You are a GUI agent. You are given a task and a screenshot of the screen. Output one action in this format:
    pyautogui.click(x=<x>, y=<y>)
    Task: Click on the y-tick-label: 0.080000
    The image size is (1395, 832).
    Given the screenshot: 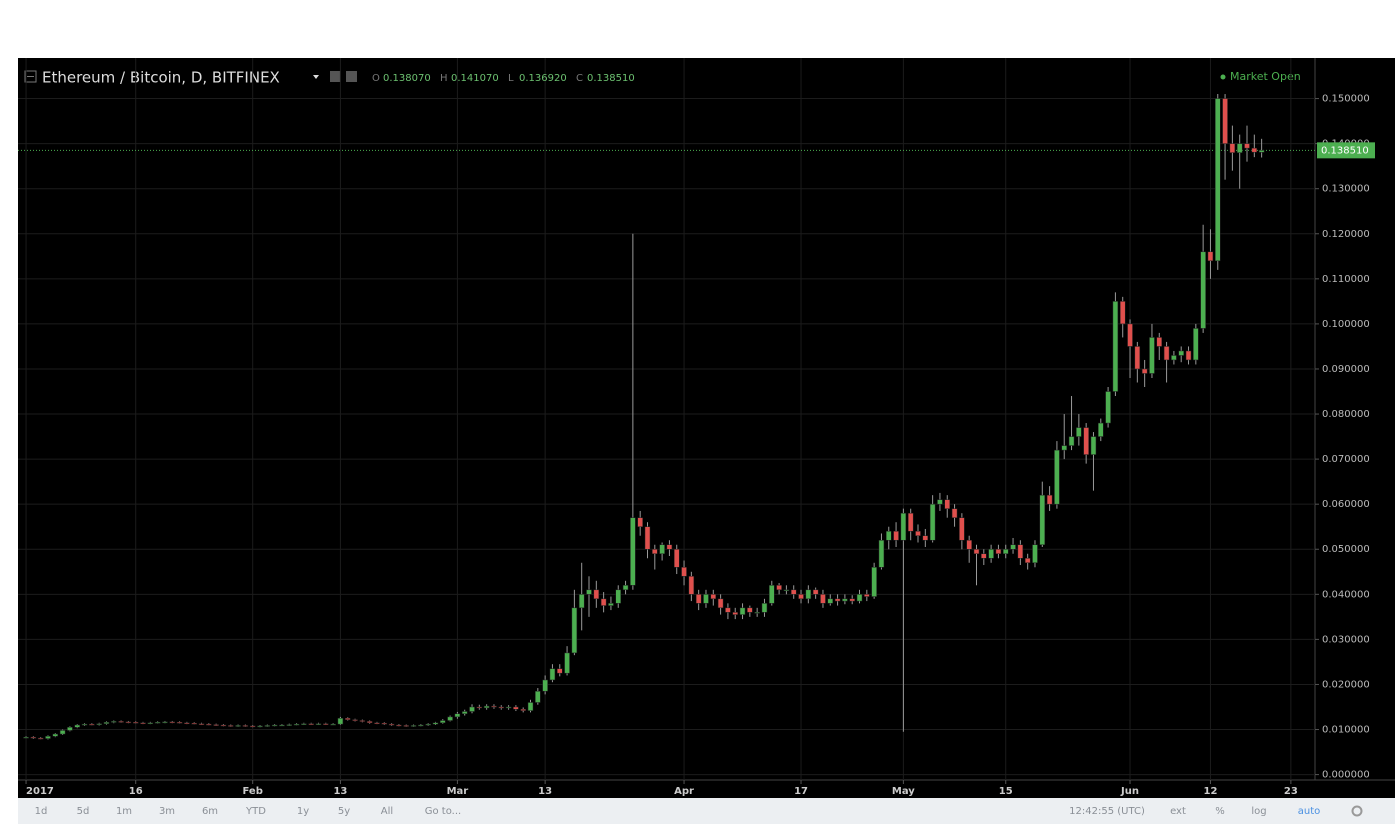 What is the action you would take?
    pyautogui.click(x=1346, y=414)
    